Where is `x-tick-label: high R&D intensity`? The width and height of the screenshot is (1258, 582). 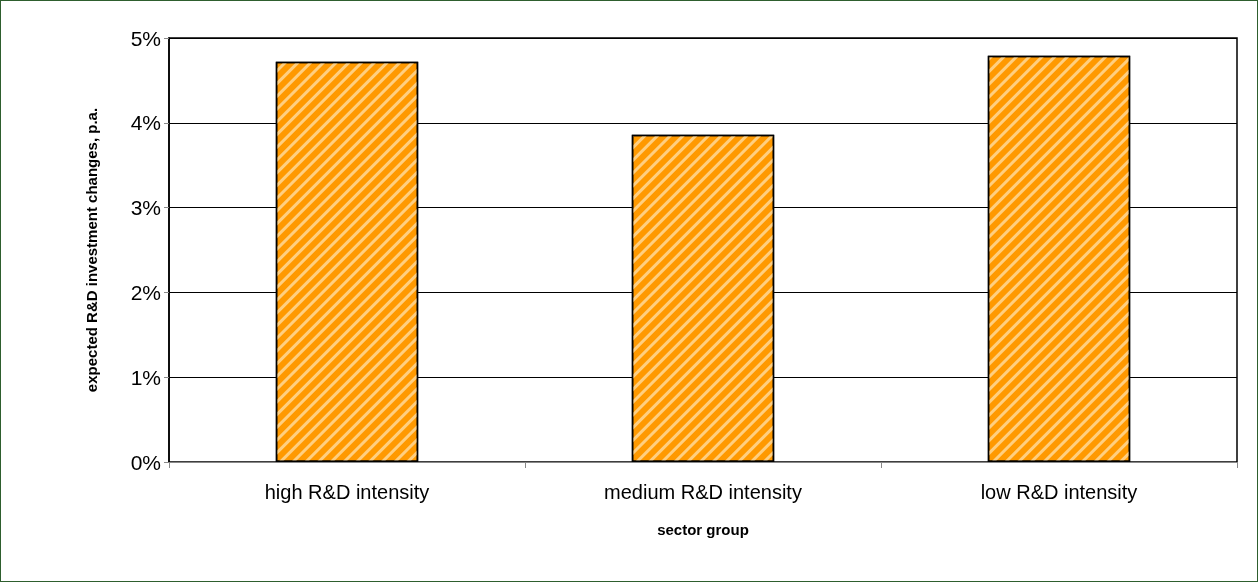
x-tick-label: high R&D intensity is located at coordinates (347, 492).